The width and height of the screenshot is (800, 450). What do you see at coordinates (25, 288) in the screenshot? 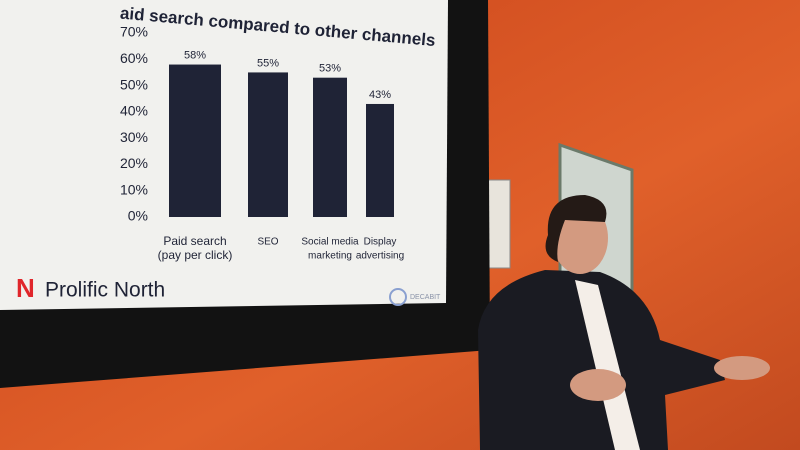
I see `logo-mark: N` at bounding box center [25, 288].